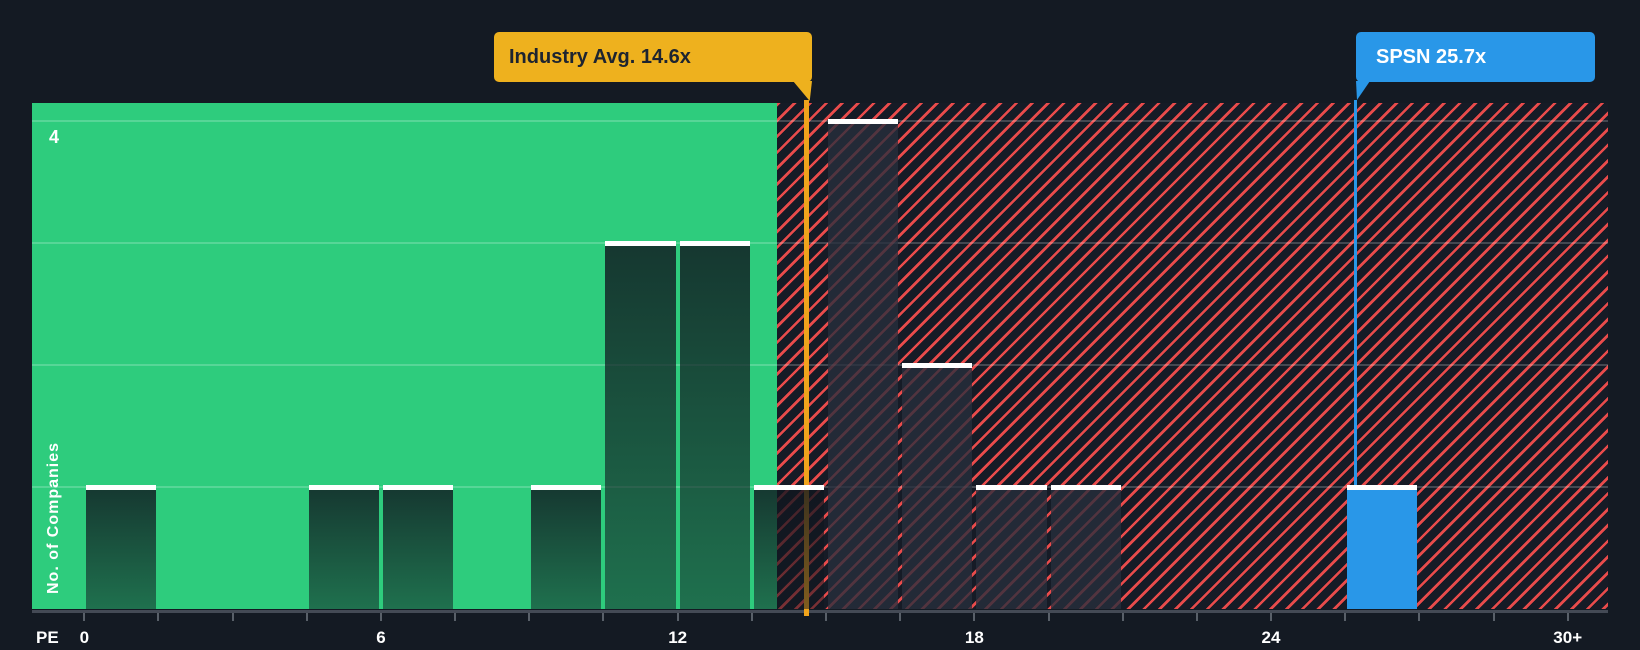  Describe the element at coordinates (806, 358) in the screenshot. I see `industry-average-line` at that location.